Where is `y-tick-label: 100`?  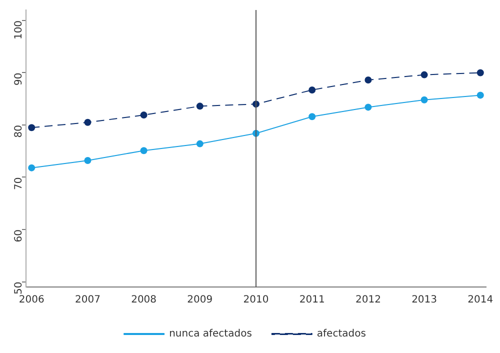 y-tick-label: 100 is located at coordinates (19, 30).